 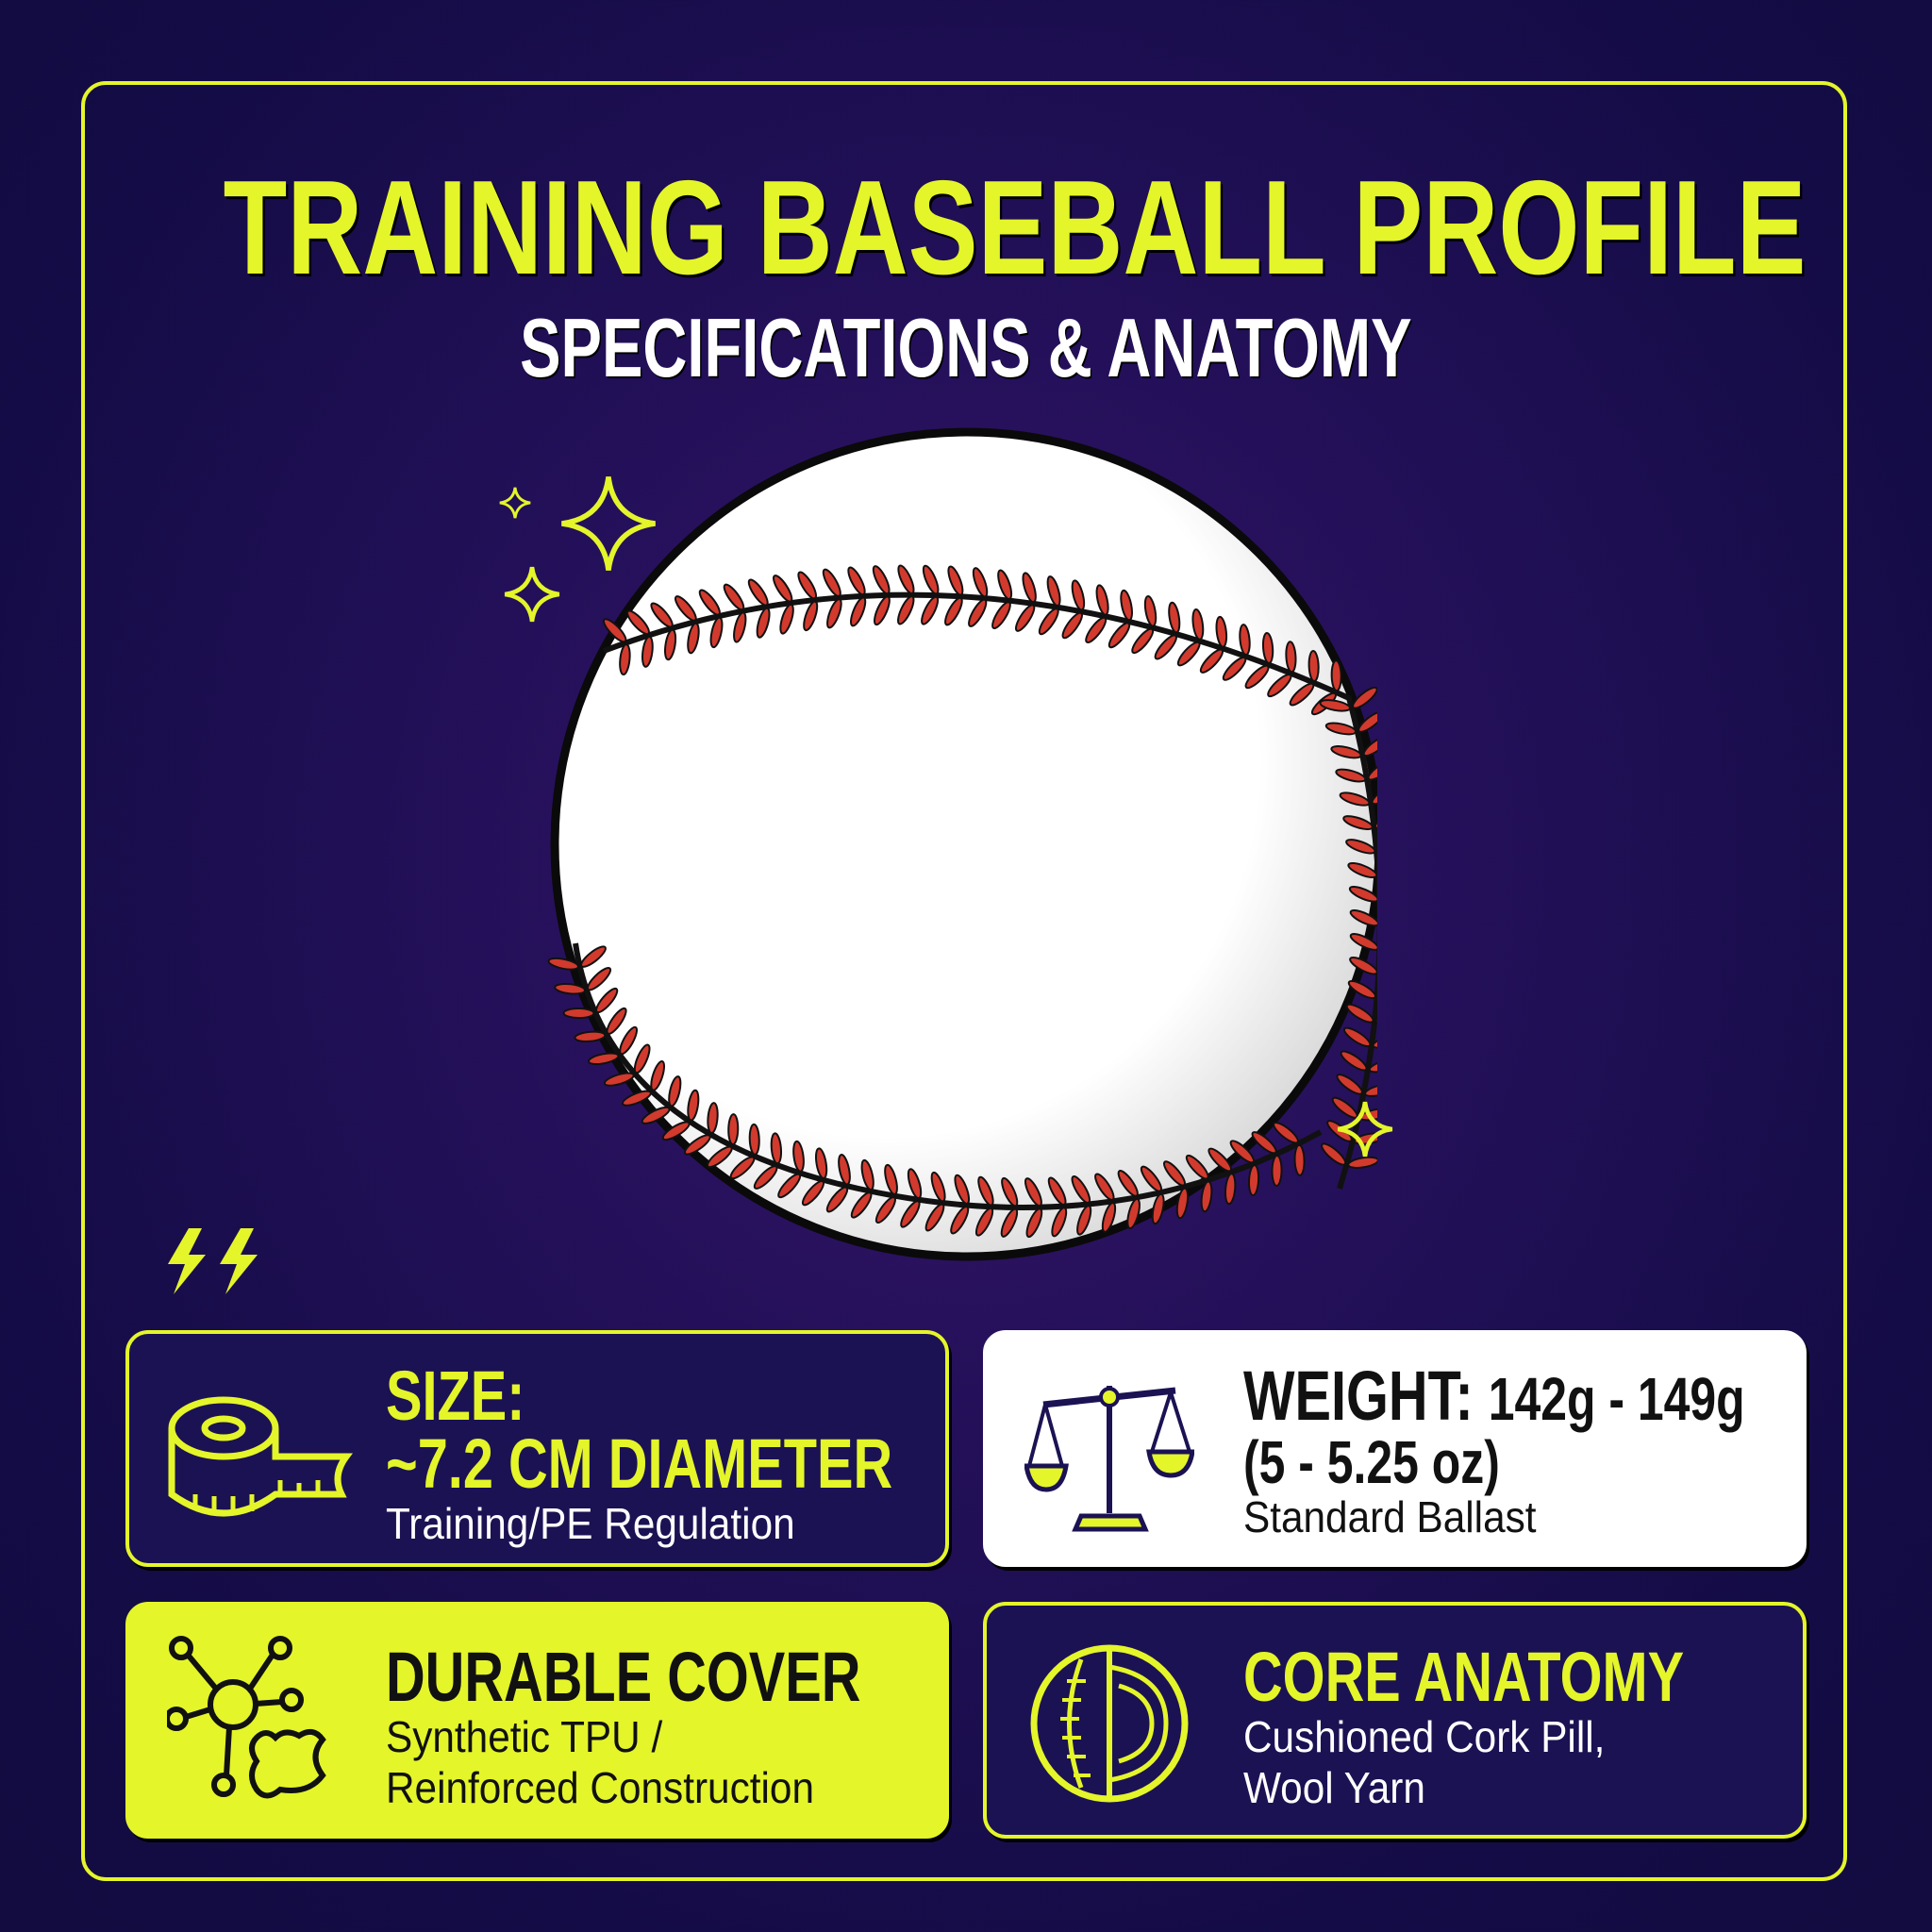 What do you see at coordinates (1424, 1736) in the screenshot?
I see `core-detail-1: Cushioned Cork Pill,` at bounding box center [1424, 1736].